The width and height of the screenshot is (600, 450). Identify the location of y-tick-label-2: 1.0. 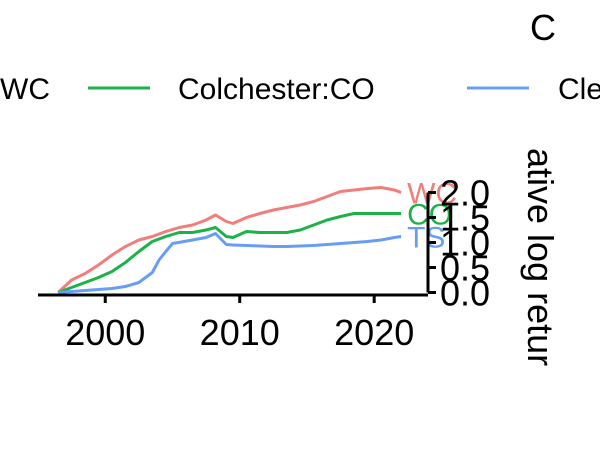
(465, 243).